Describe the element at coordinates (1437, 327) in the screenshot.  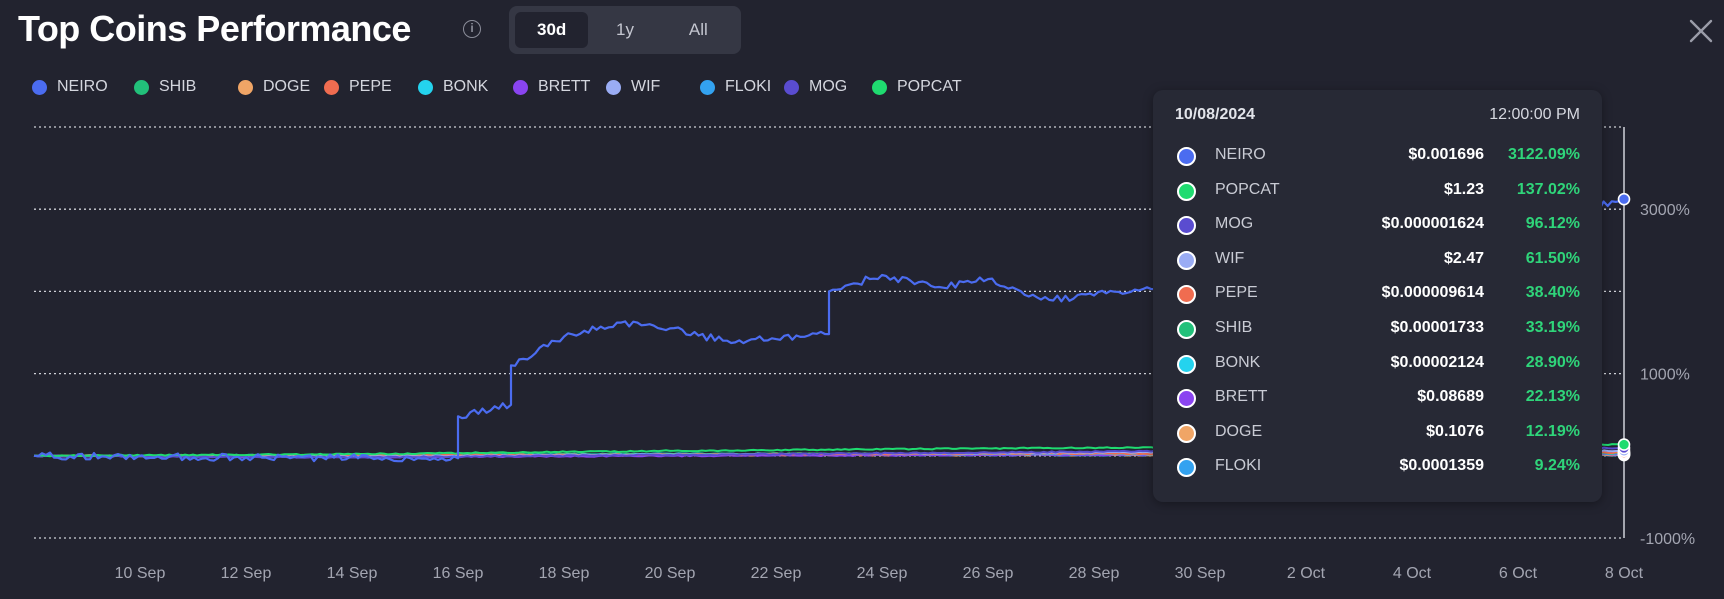
I see `tooltip-coin-price: $0.00001733` at that location.